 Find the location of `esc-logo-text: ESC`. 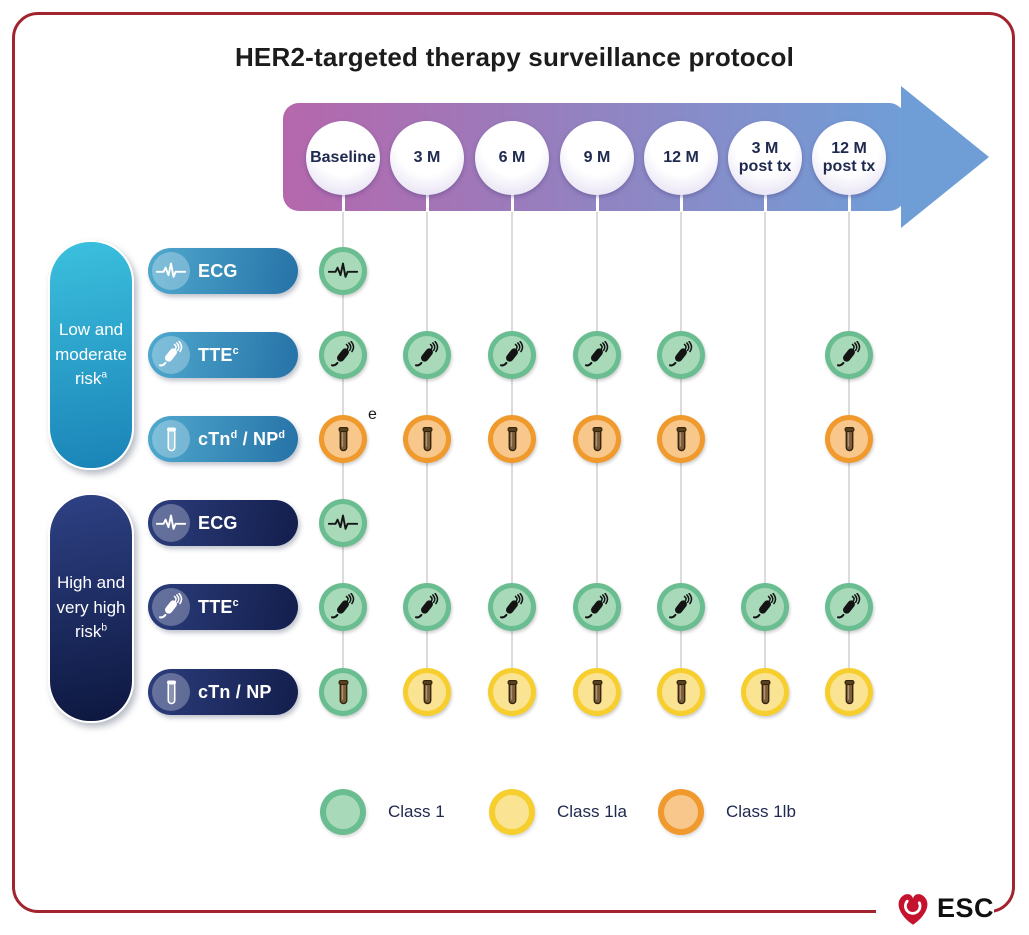

esc-logo-text: ESC is located at coordinates (965, 907).